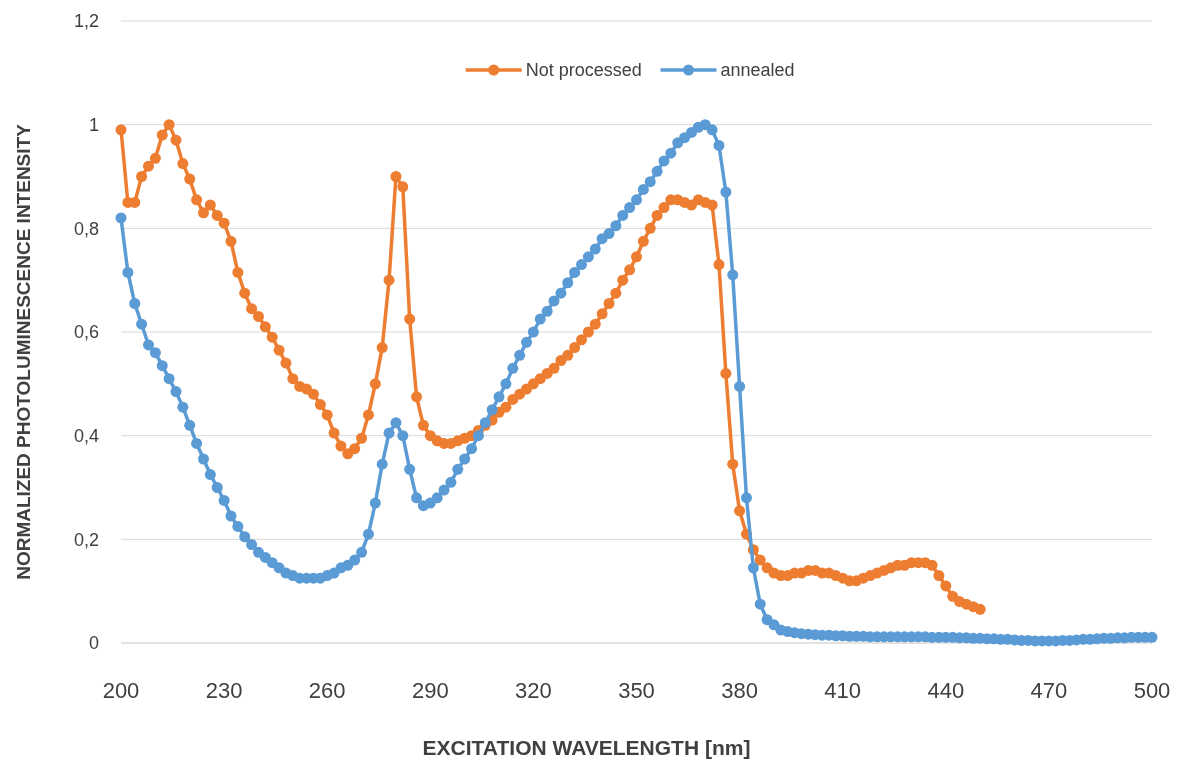  Describe the element at coordinates (93, 643) in the screenshot. I see `y-tick-label: 0` at that location.